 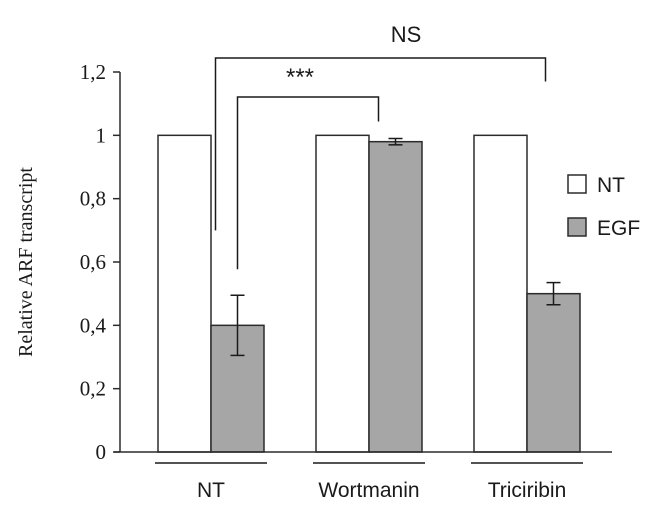 I want to click on bar-nt-wortmanin, so click(x=342, y=293).